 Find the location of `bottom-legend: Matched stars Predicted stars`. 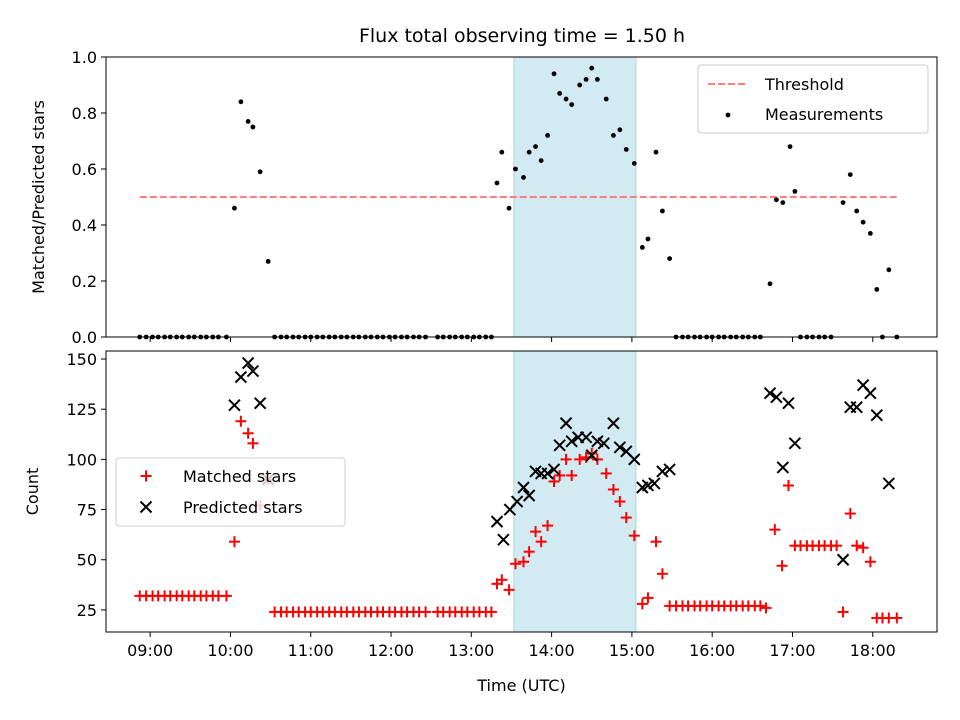

bottom-legend: Matched stars Predicted stars is located at coordinates (230, 492).